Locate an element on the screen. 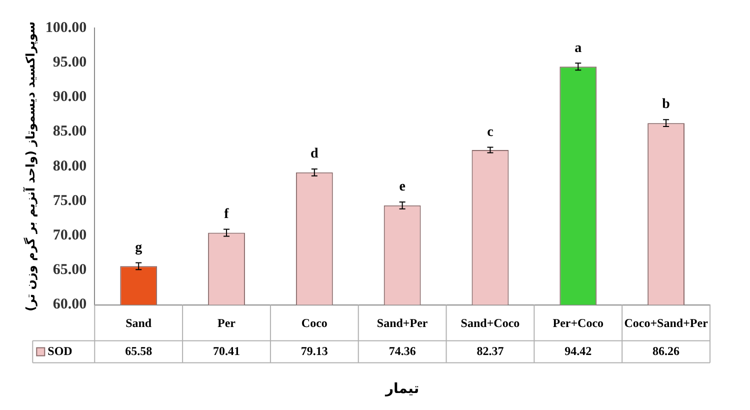 The width and height of the screenshot is (750, 410). x-tick-label: Sand+Per is located at coordinates (402, 323).